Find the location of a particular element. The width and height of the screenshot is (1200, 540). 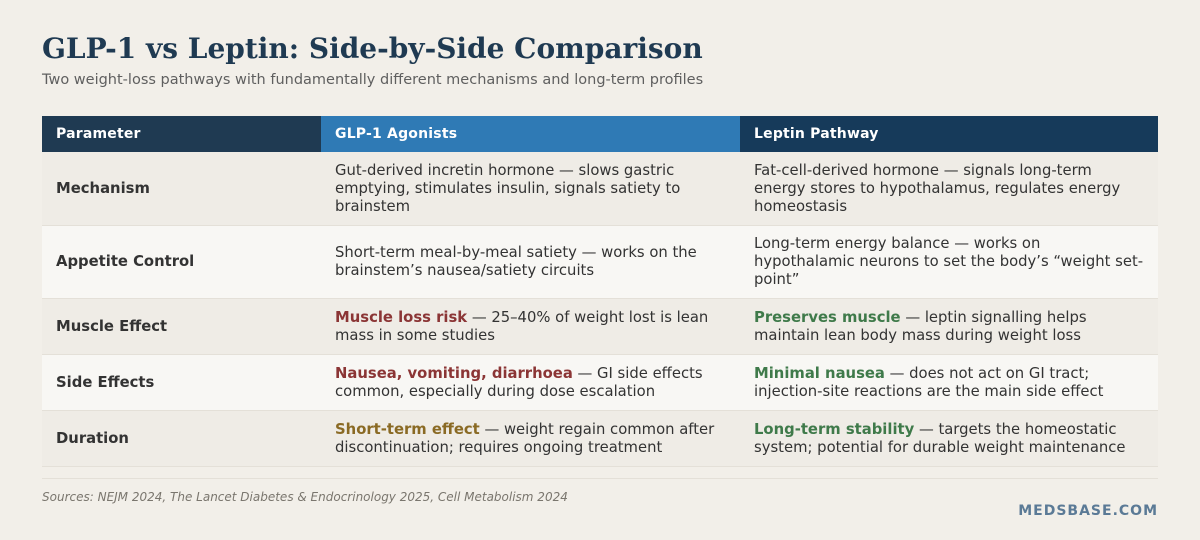

page-title: GLP-1 vs Leptin: Side-by-Side Comparison is located at coordinates (372, 48).